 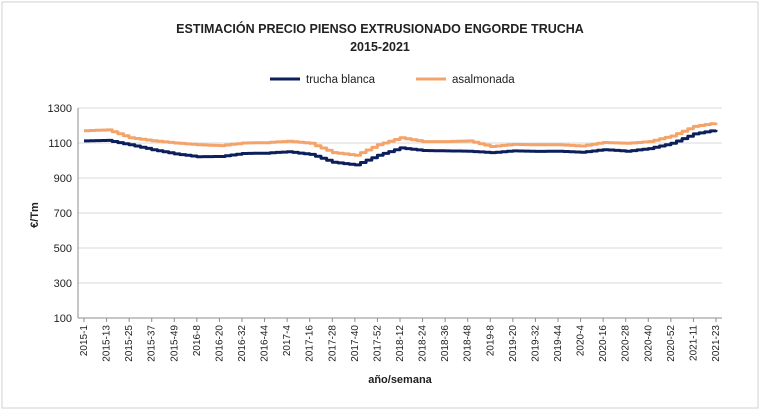 What do you see at coordinates (468, 343) in the screenshot?
I see `x-tick-label: 2018-48` at bounding box center [468, 343].